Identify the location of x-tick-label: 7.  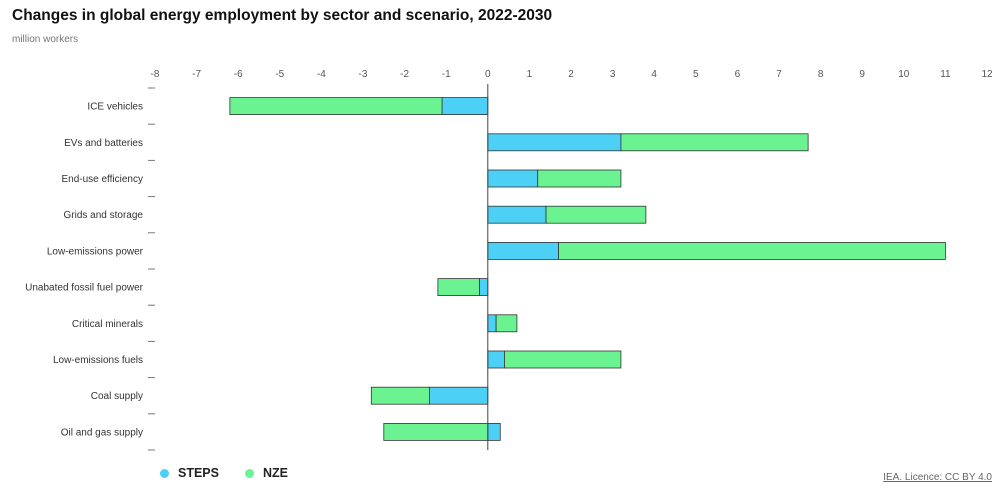
(779, 74).